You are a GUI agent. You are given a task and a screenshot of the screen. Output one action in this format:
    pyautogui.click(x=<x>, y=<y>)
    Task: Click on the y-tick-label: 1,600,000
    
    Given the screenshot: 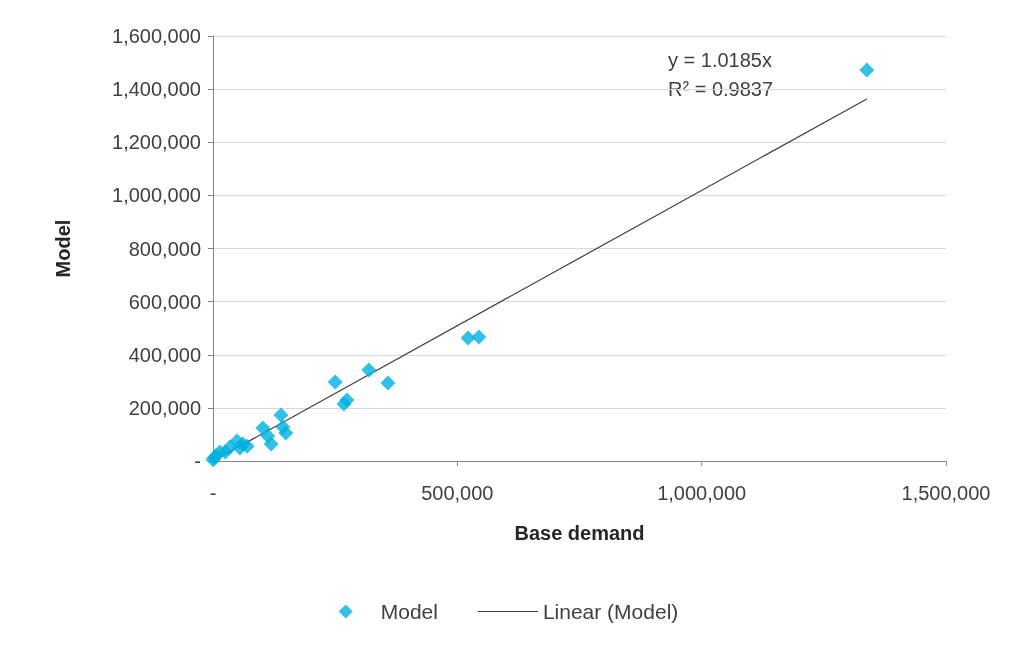 What is the action you would take?
    pyautogui.click(x=156, y=36)
    